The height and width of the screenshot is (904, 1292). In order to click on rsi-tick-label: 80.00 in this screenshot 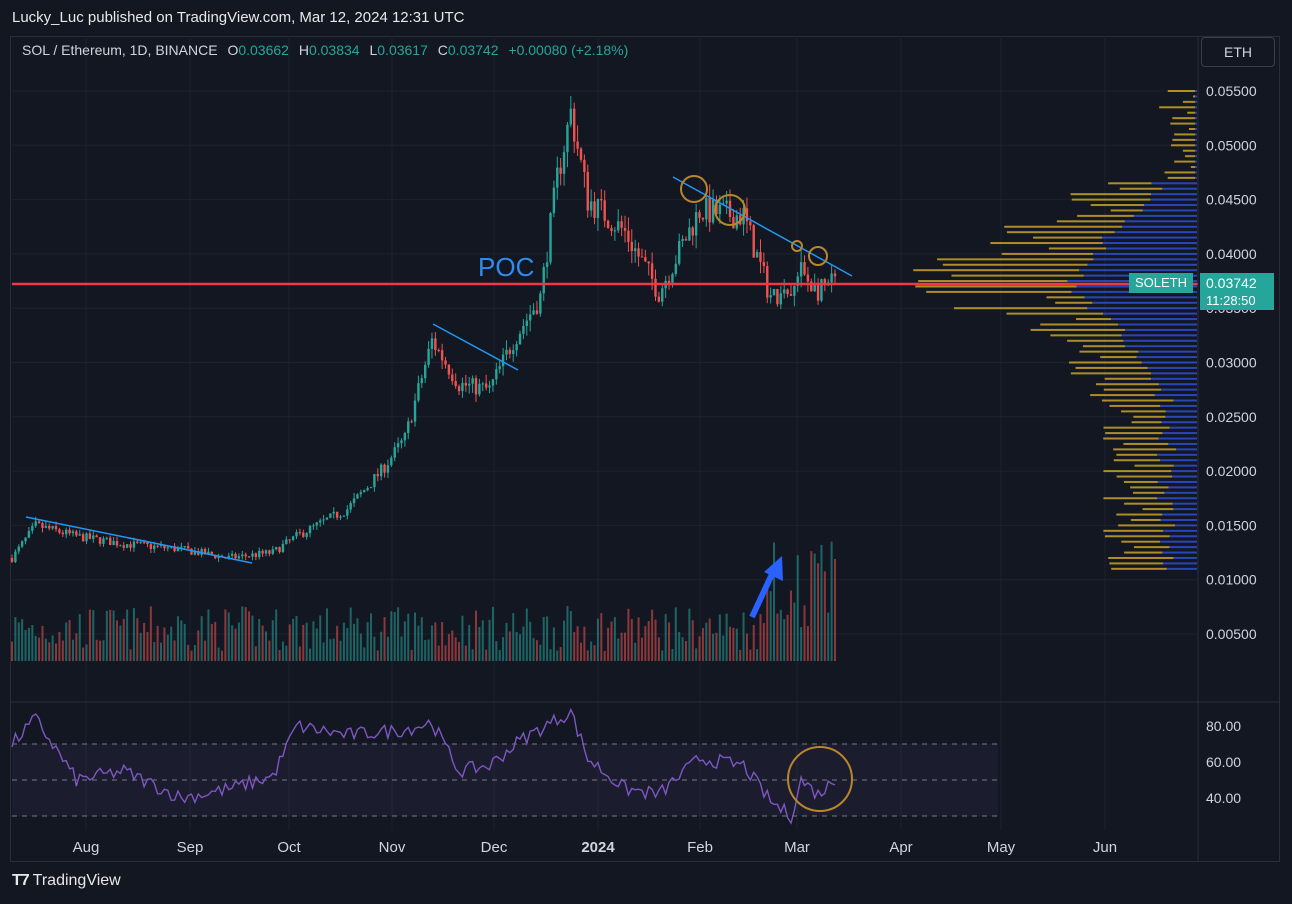, I will do `click(1223, 726)`.